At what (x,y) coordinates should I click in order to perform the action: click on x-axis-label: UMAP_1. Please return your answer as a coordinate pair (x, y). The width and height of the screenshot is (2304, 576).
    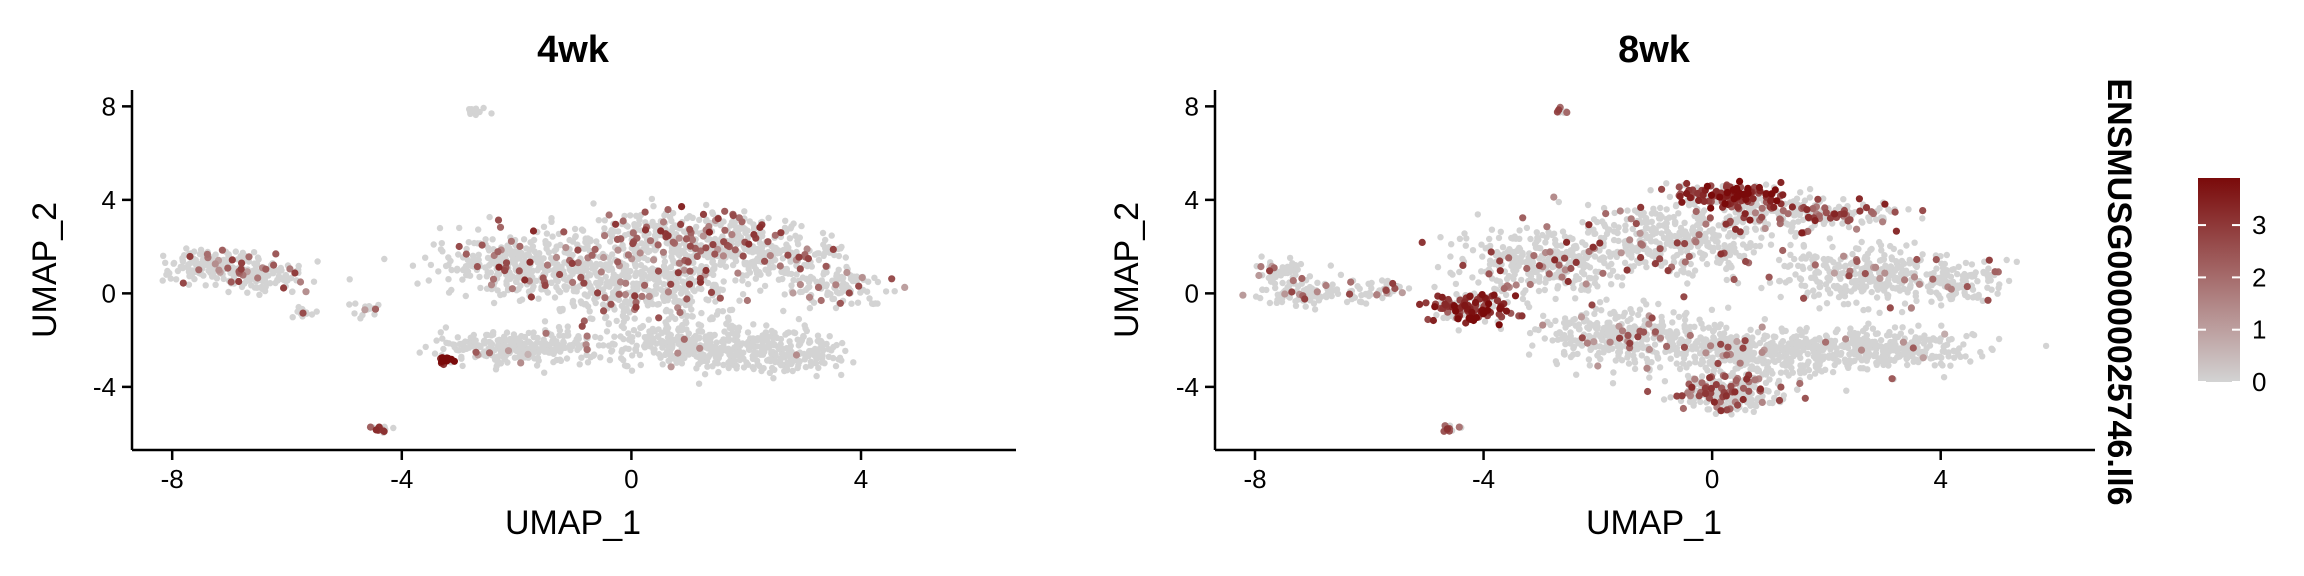
    Looking at the image, I should click on (573, 523).